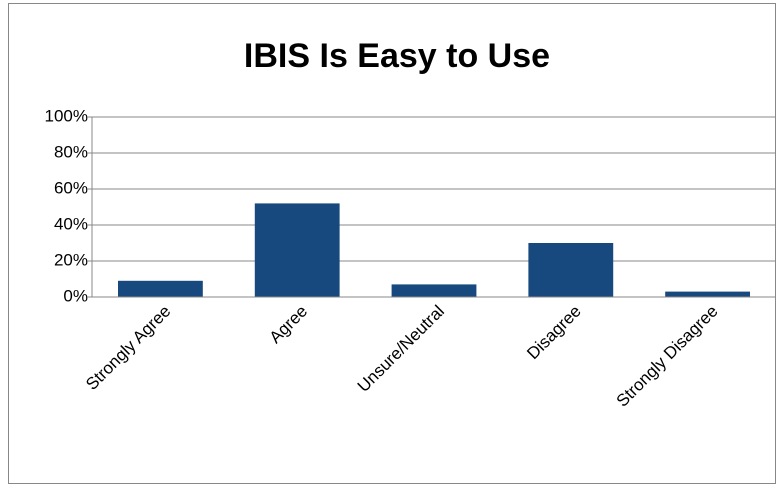  What do you see at coordinates (75, 295) in the screenshot?
I see `y-tick-label: 0%` at bounding box center [75, 295].